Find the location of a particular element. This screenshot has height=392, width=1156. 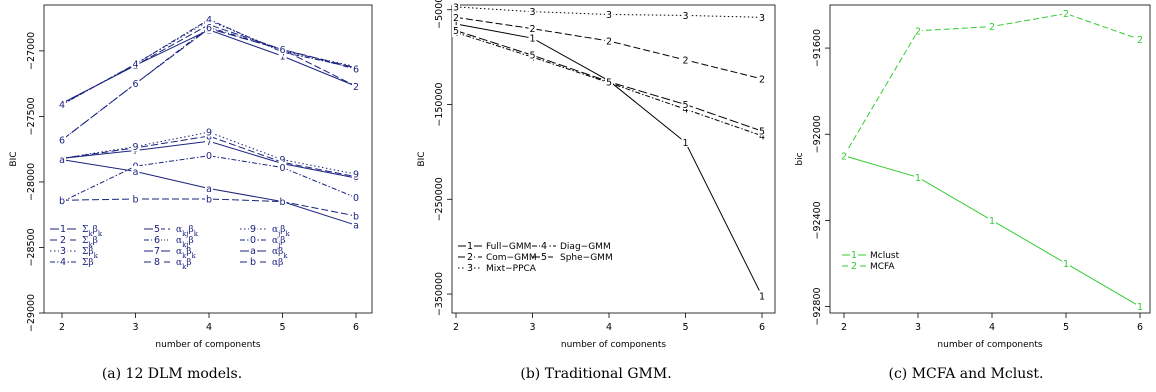

svg-text: αkjβk is located at coordinates (187, 231).